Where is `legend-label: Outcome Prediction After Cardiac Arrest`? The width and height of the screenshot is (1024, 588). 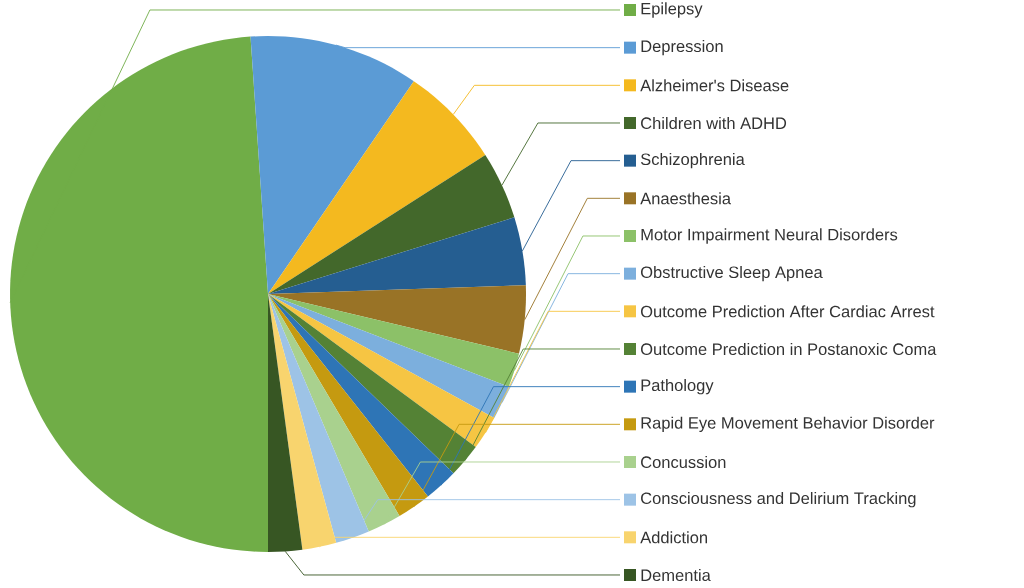 legend-label: Outcome Prediction After Cardiac Arrest is located at coordinates (787, 311).